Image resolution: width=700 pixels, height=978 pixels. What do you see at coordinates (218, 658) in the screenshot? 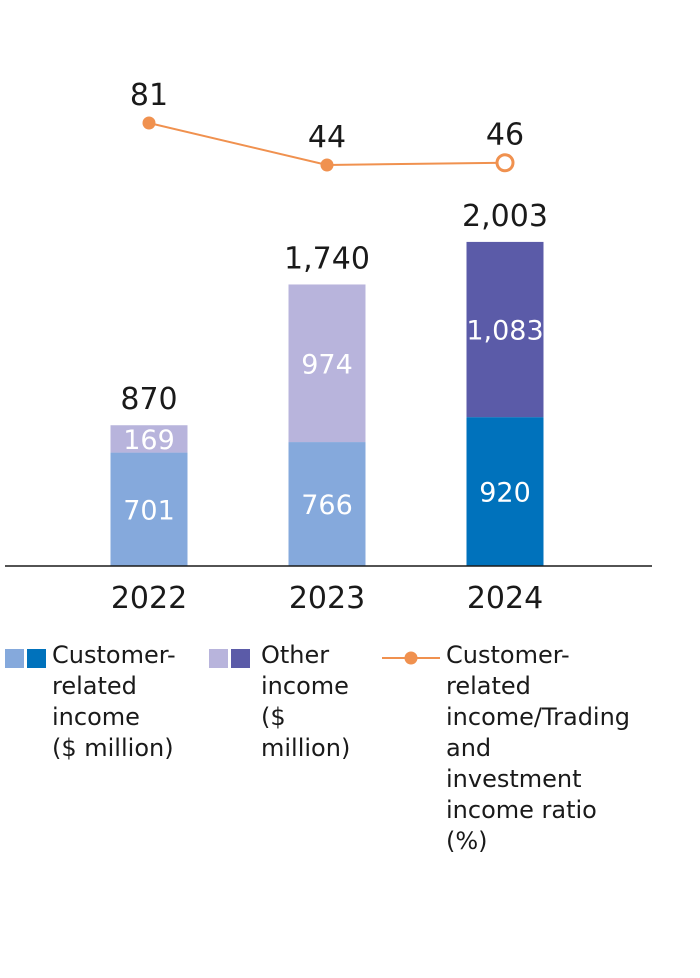
I see `legend-swatch-other-light` at bounding box center [218, 658].